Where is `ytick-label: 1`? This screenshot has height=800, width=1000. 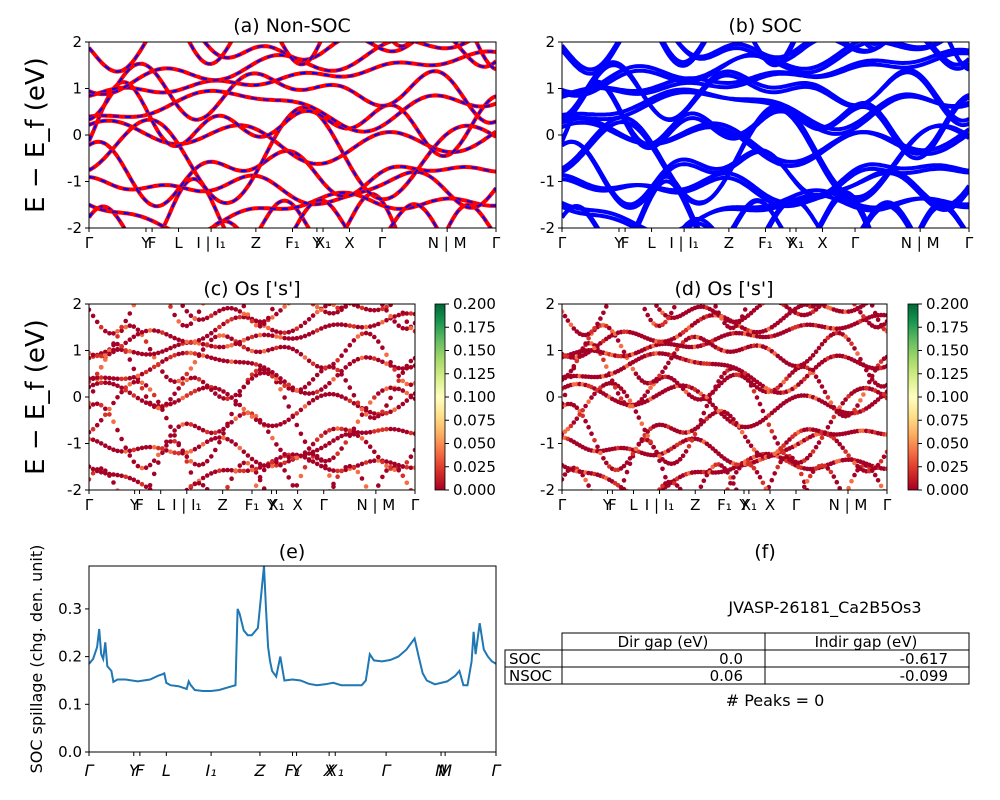 ytick-label: 1 is located at coordinates (77, 351).